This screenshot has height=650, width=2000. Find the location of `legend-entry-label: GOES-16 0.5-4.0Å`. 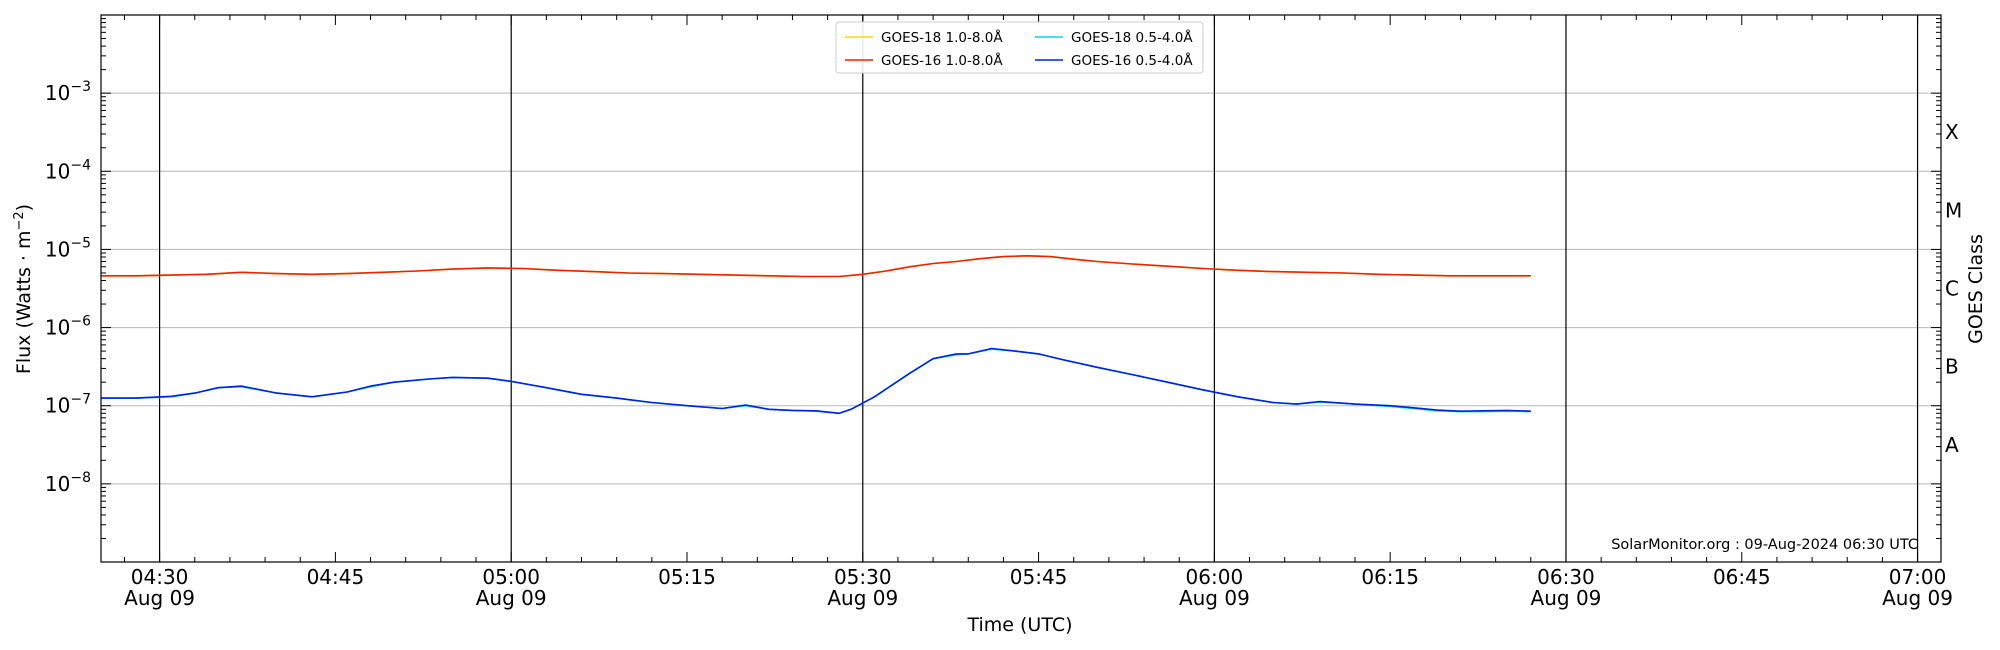

legend-entry-label: GOES-16 0.5-4.0Å is located at coordinates (1132, 60).